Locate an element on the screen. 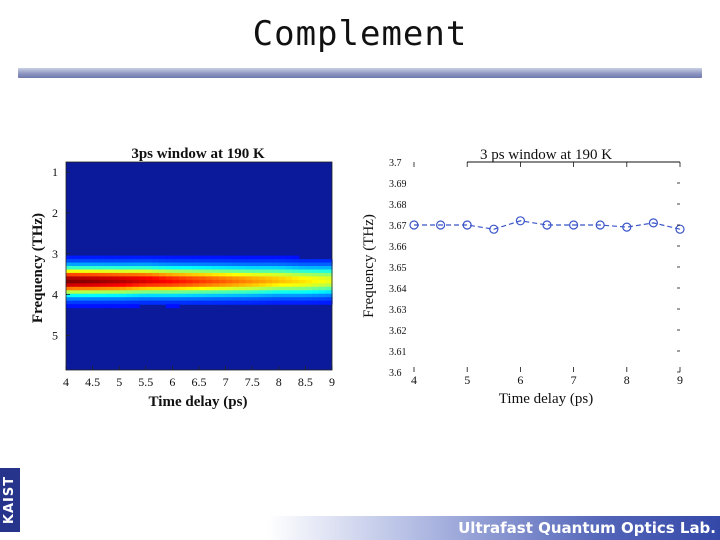 This screenshot has height=540, width=720. heatmap-xlabel: Time delay (ps) is located at coordinates (198, 402).